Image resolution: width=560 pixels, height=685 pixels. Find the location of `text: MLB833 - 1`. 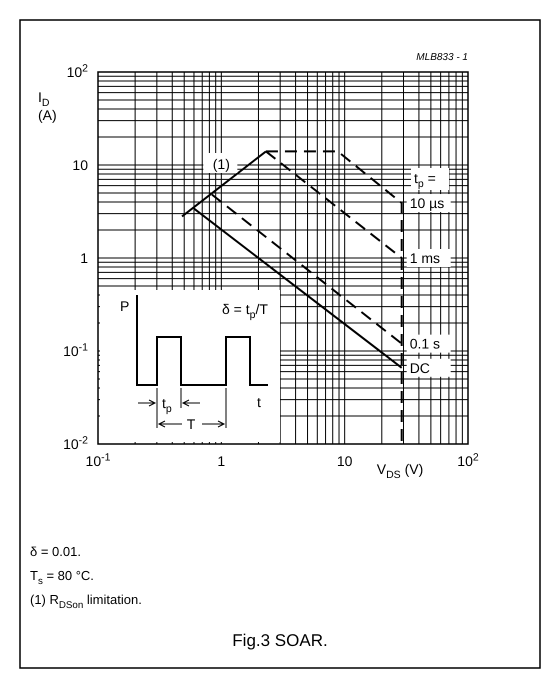

text: MLB833 - 1 is located at coordinates (442, 57).